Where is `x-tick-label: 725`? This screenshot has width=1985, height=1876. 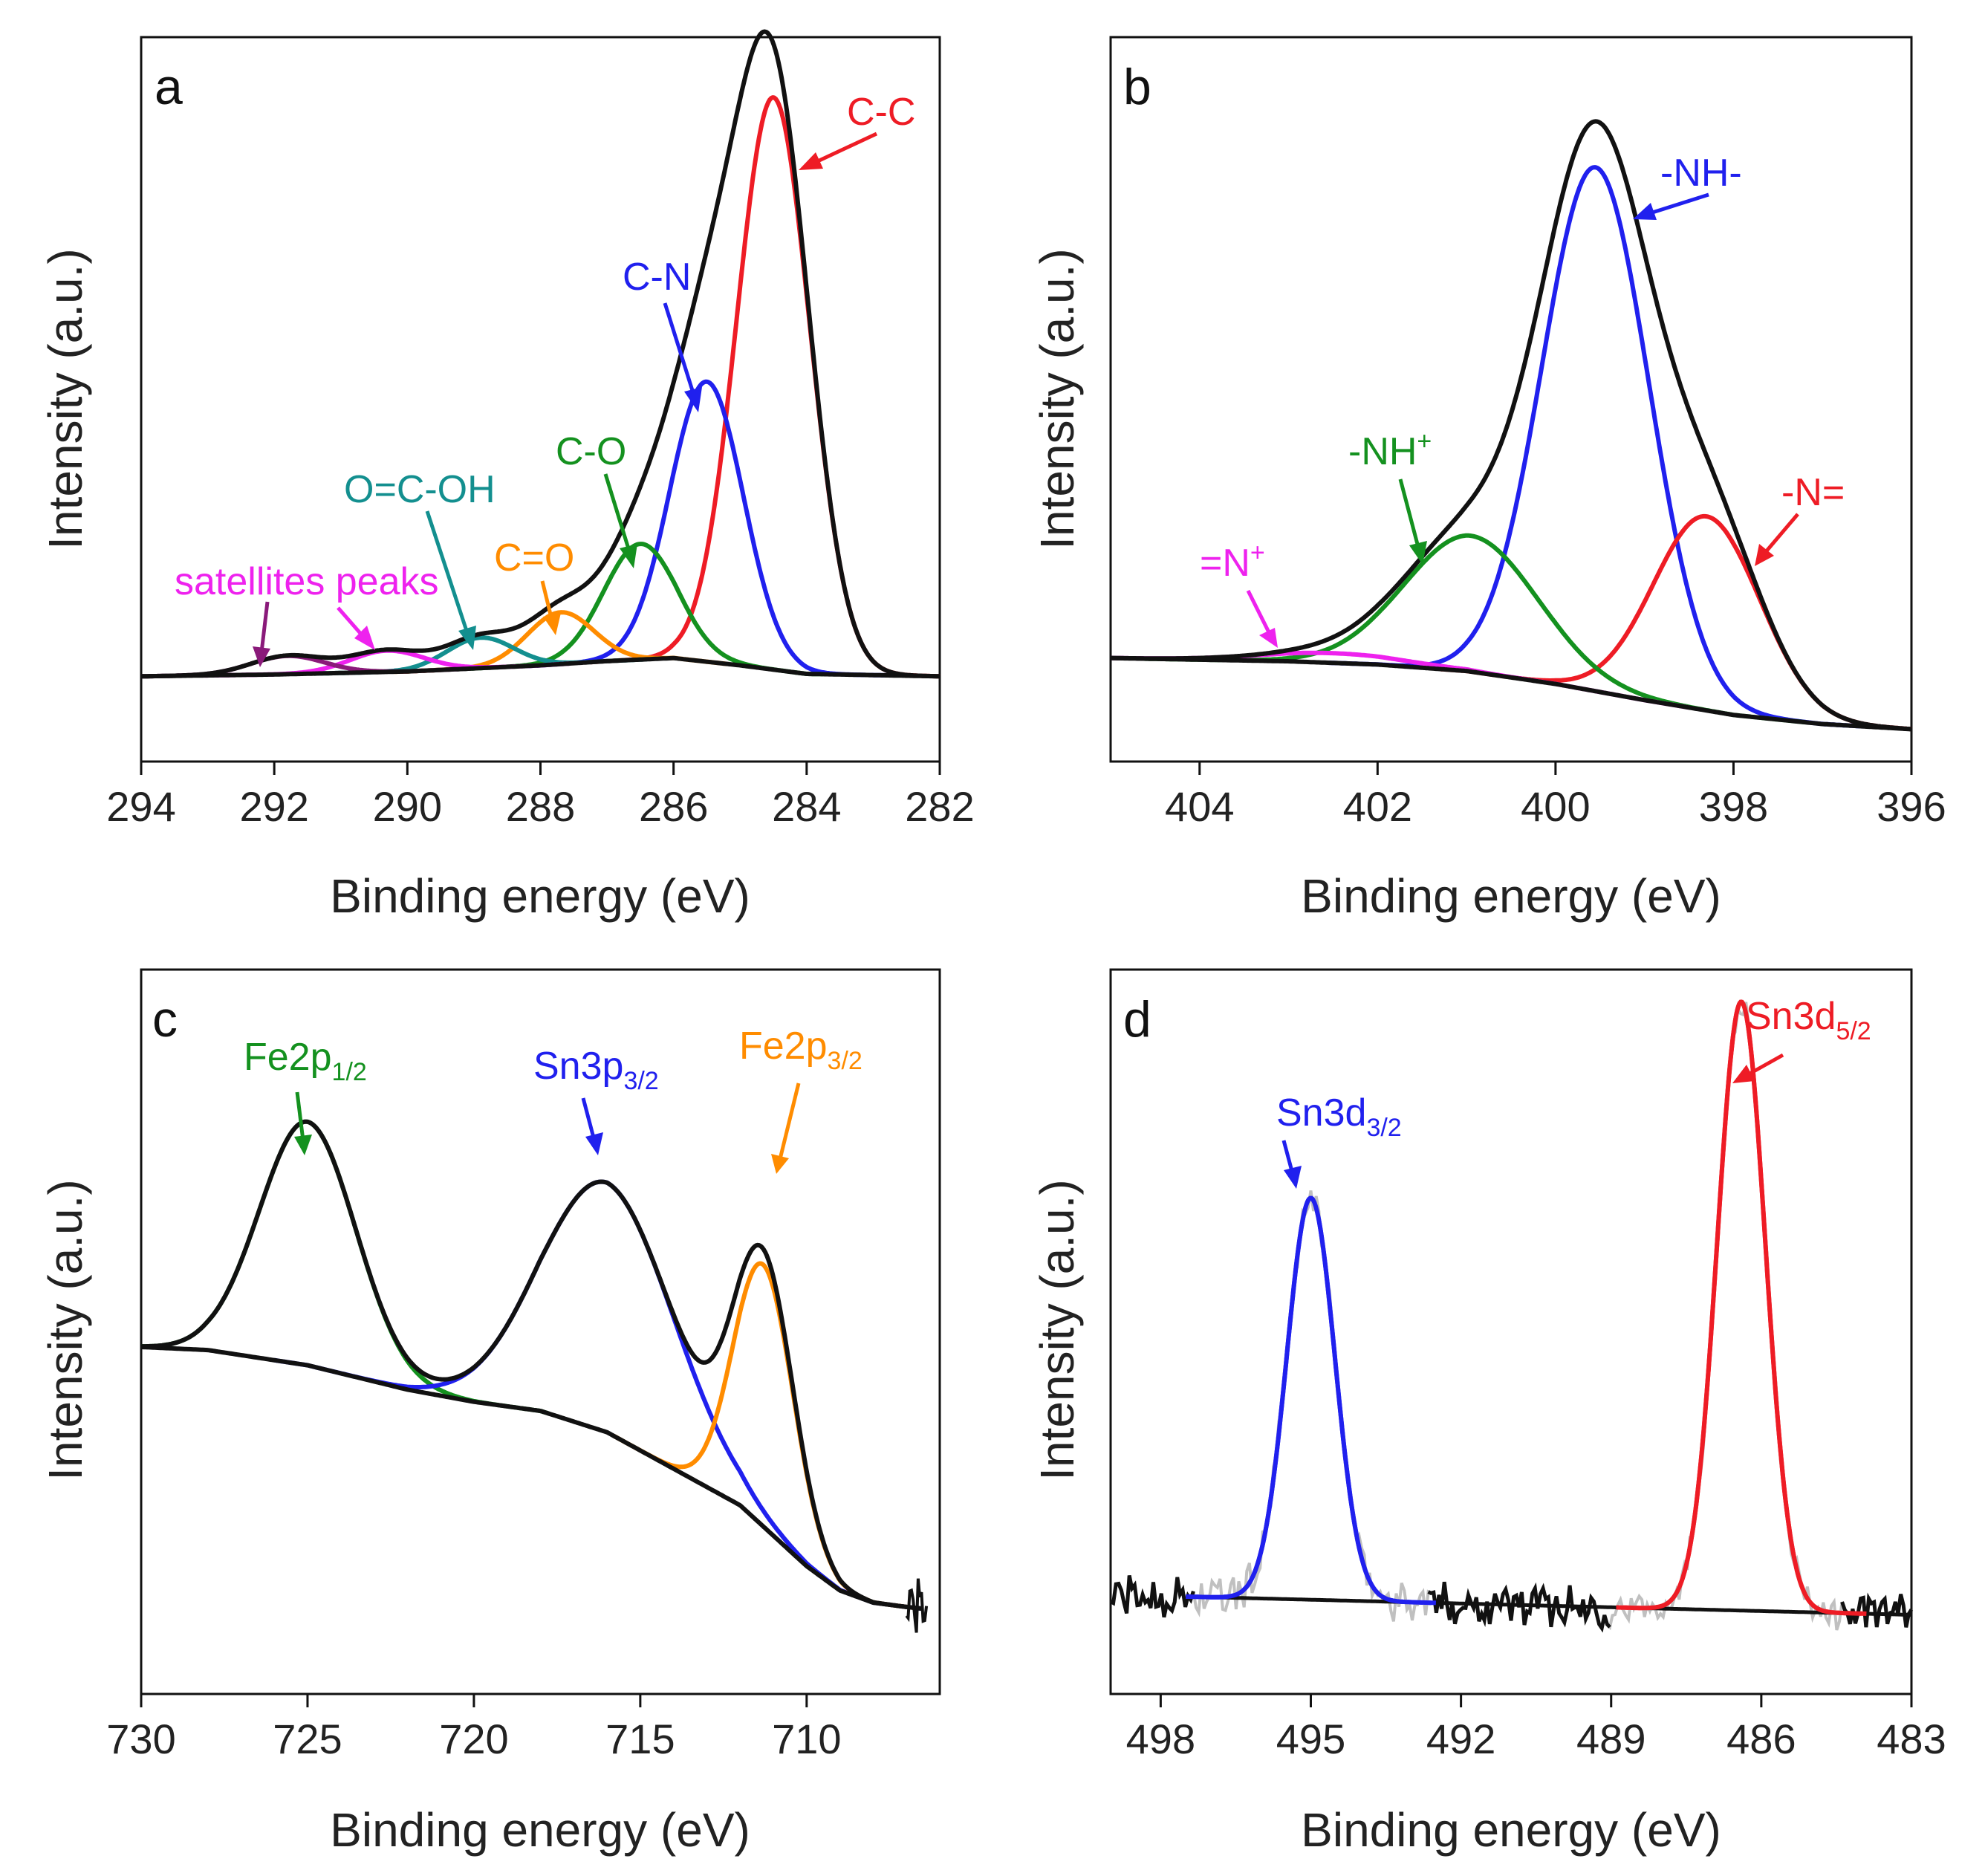
x-tick-label: 725 is located at coordinates (307, 1739).